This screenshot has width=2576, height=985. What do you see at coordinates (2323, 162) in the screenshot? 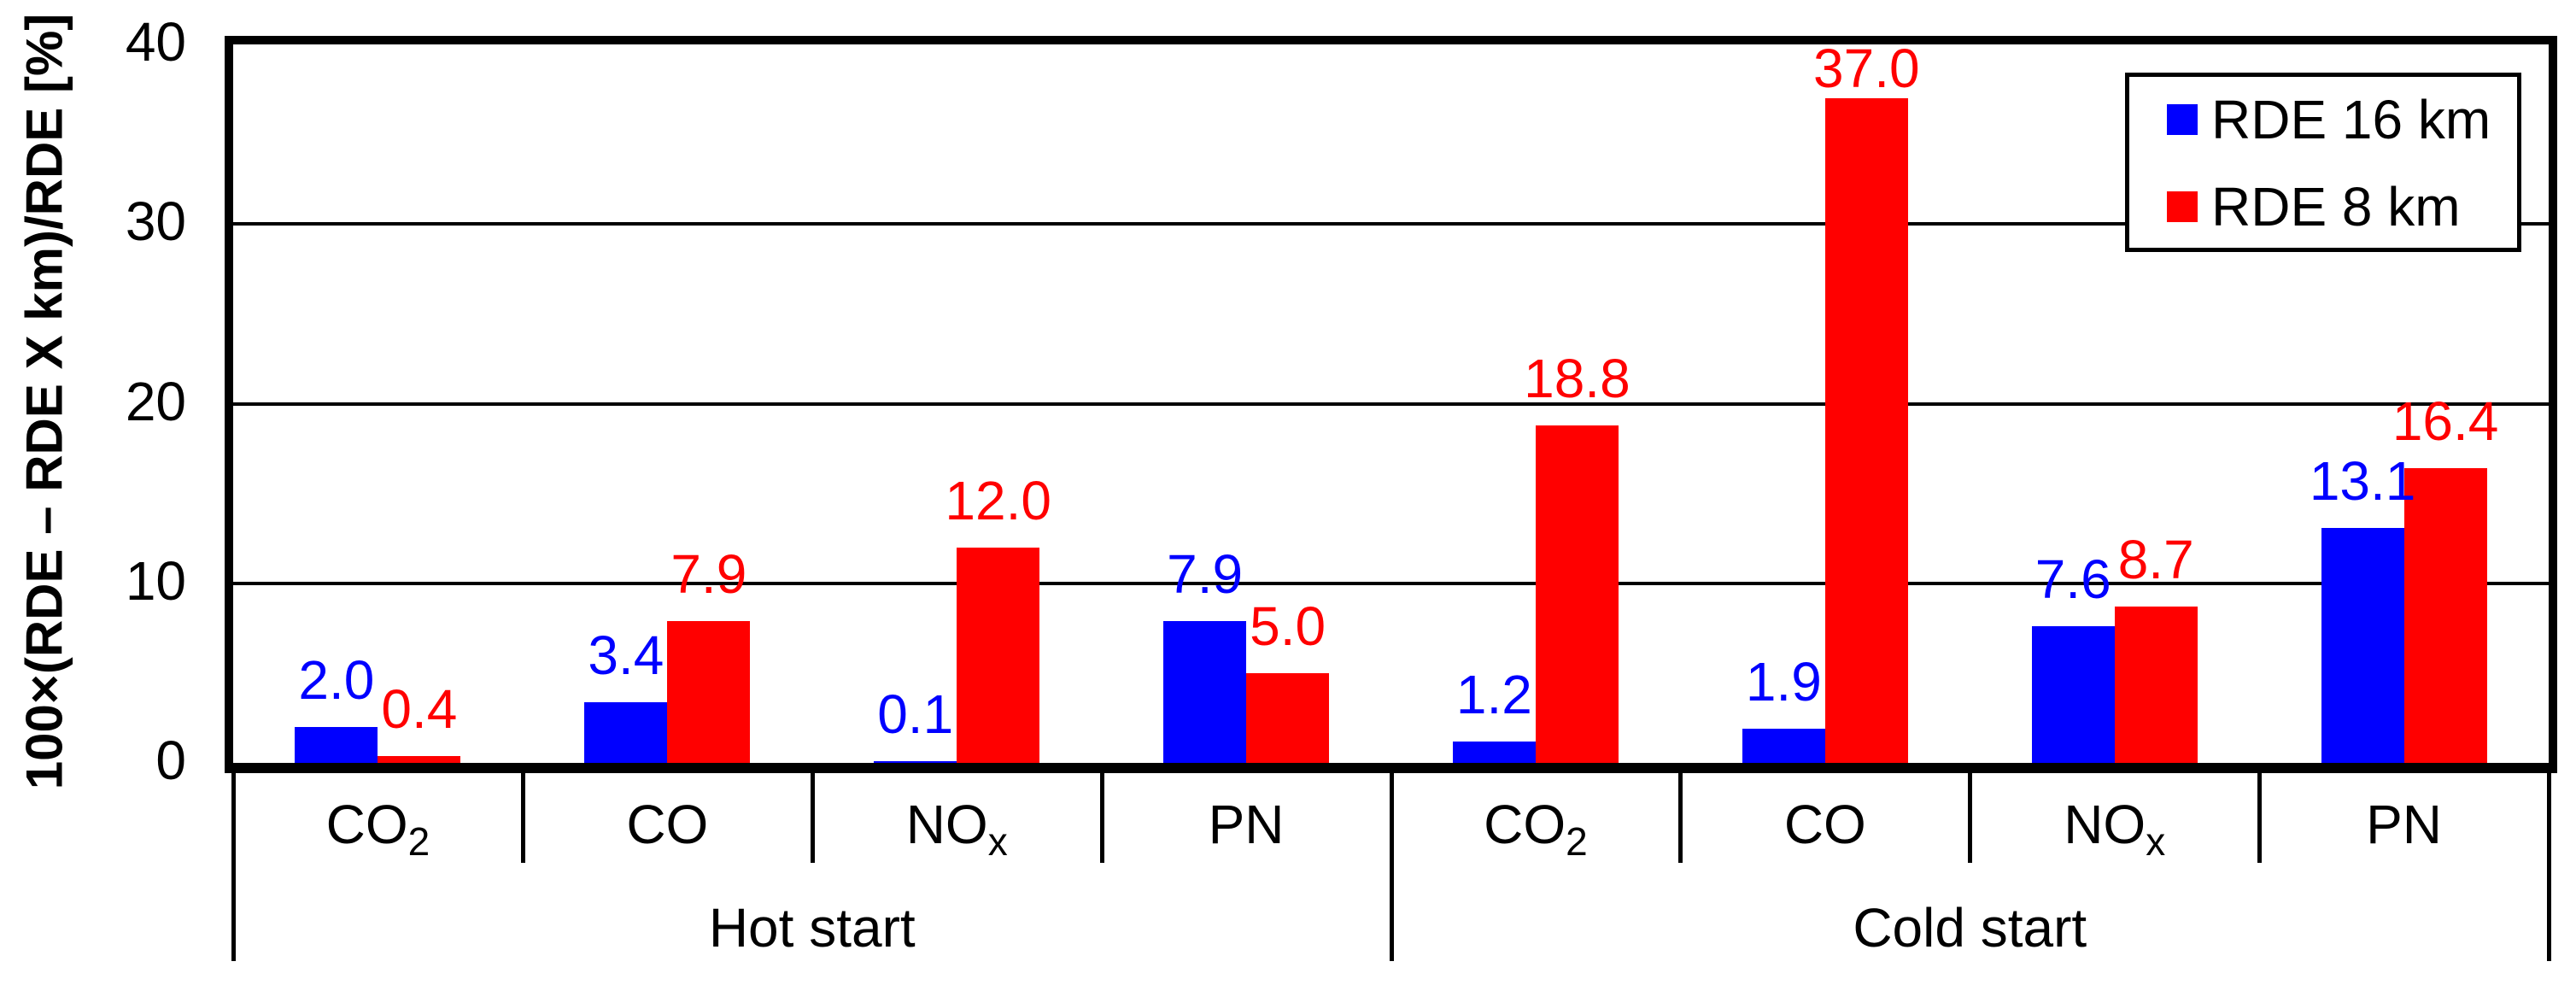
I see `legend: RDE 16 km RDE 8 km` at bounding box center [2323, 162].